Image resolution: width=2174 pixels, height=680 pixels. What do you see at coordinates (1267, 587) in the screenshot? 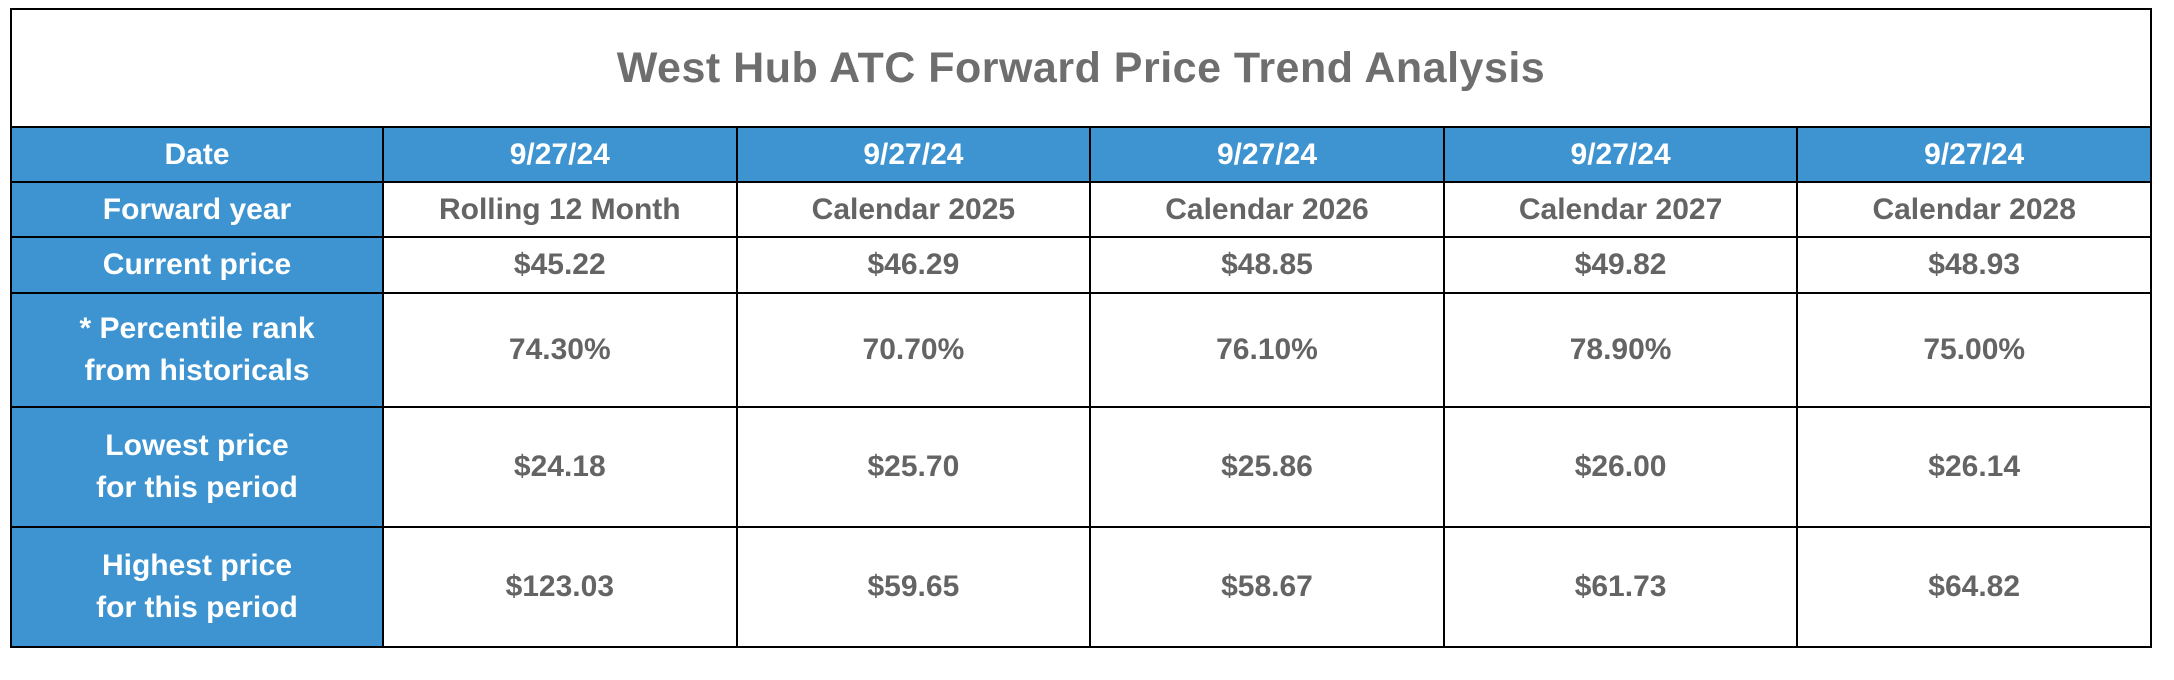
I see `highest-price-cell: $58.67` at bounding box center [1267, 587].